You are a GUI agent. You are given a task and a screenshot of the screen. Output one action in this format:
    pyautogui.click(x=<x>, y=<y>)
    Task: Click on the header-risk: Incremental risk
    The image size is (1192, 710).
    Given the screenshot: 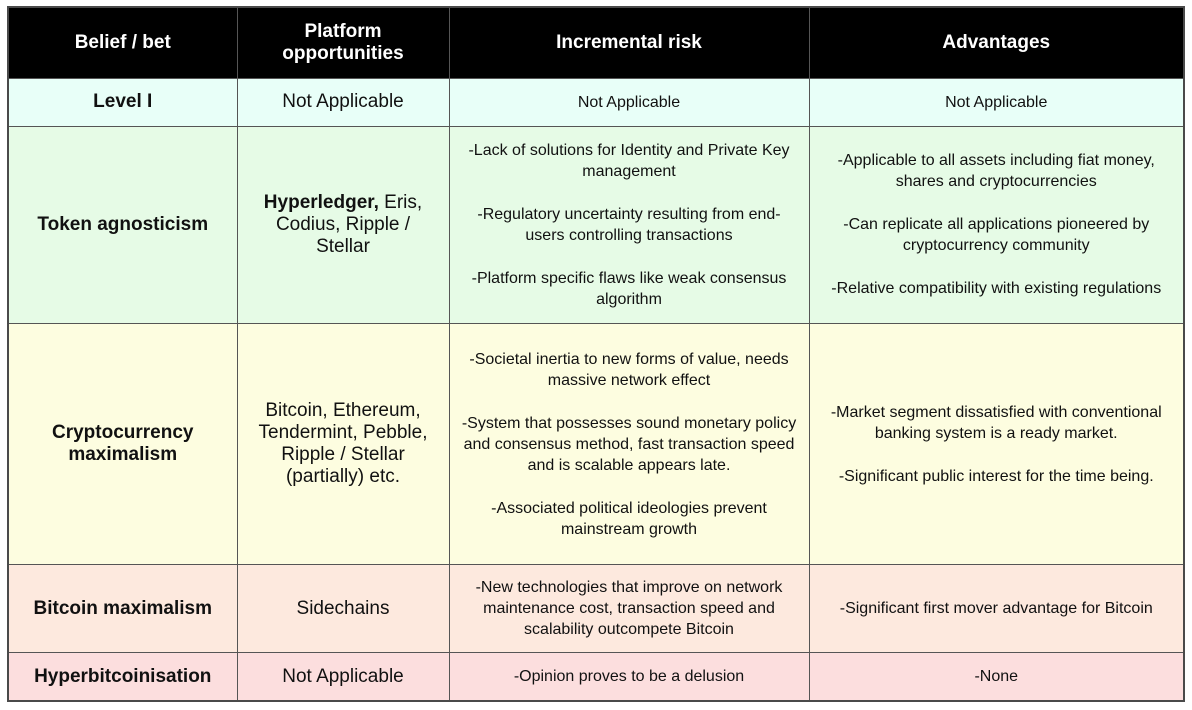 What is the action you would take?
    pyautogui.click(x=629, y=42)
    